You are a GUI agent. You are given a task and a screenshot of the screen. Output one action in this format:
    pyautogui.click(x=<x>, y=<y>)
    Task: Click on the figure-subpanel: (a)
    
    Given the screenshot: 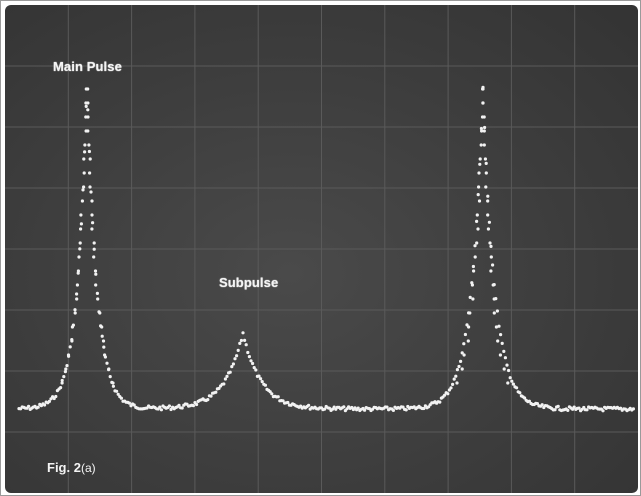 What is the action you would take?
    pyautogui.click(x=88, y=468)
    